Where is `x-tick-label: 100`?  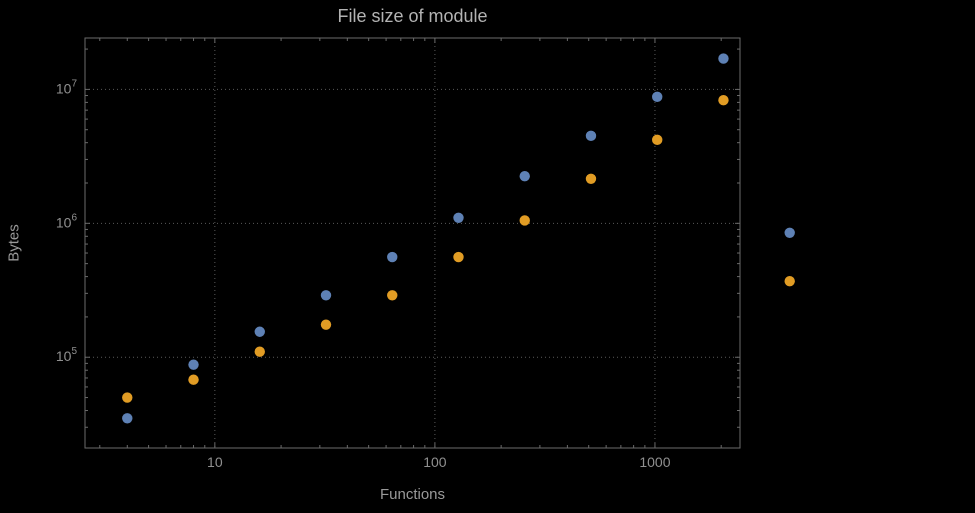
x-tick-label: 100 is located at coordinates (435, 462).